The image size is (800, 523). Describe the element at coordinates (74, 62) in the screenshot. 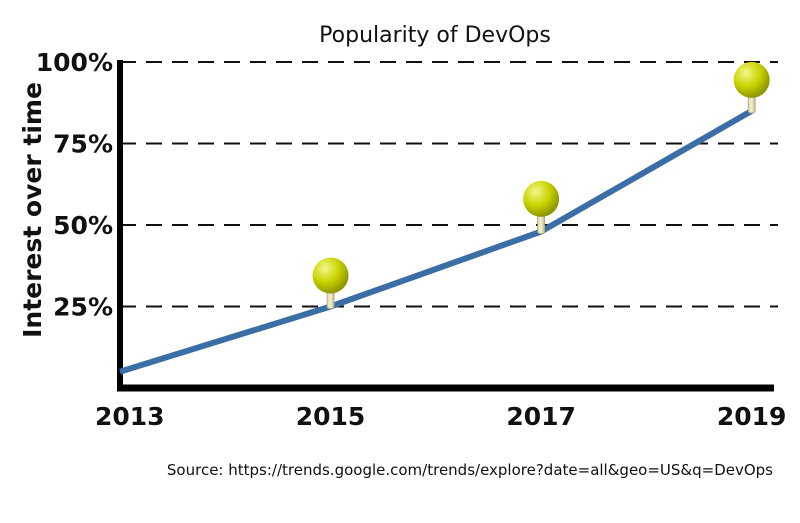

I see `y-tick-label: 100%` at that location.